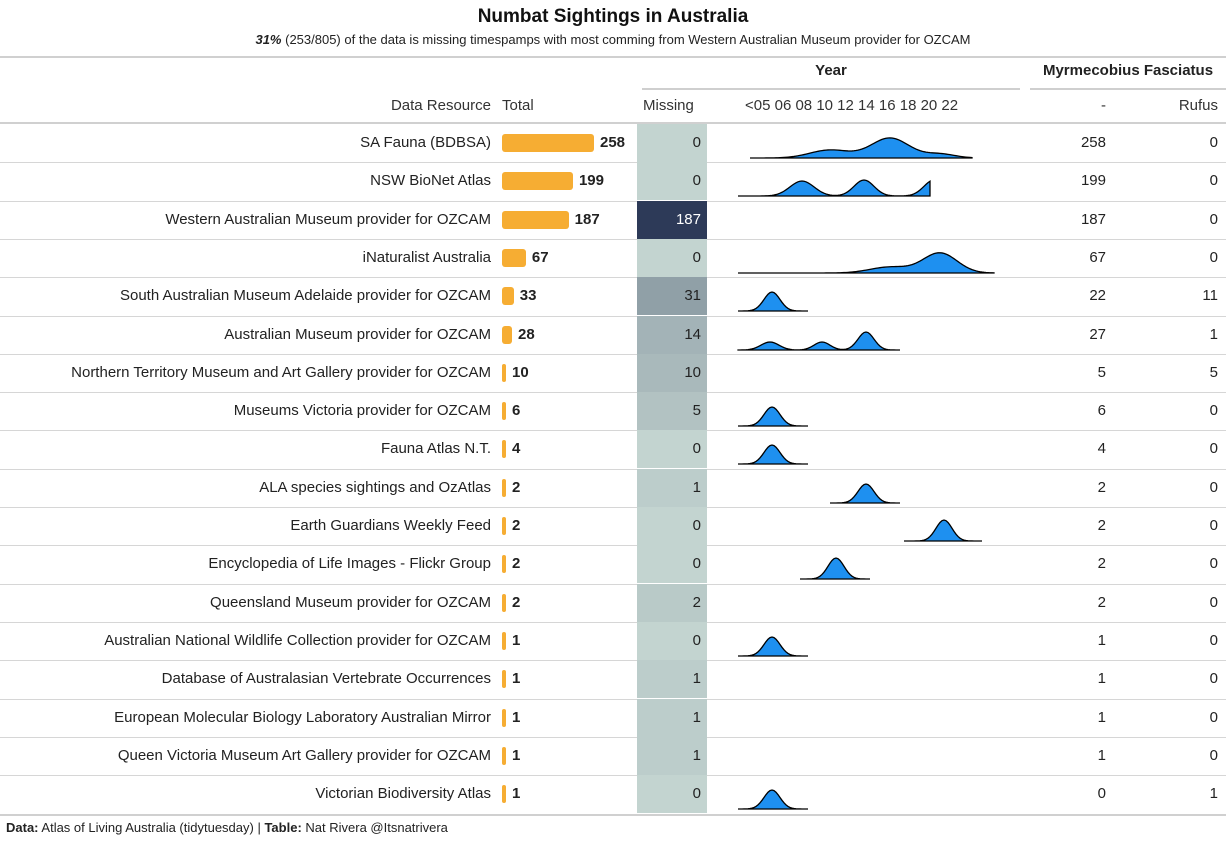 The image size is (1226, 844). I want to click on species-dash-count: 0, so click(1101, 793).